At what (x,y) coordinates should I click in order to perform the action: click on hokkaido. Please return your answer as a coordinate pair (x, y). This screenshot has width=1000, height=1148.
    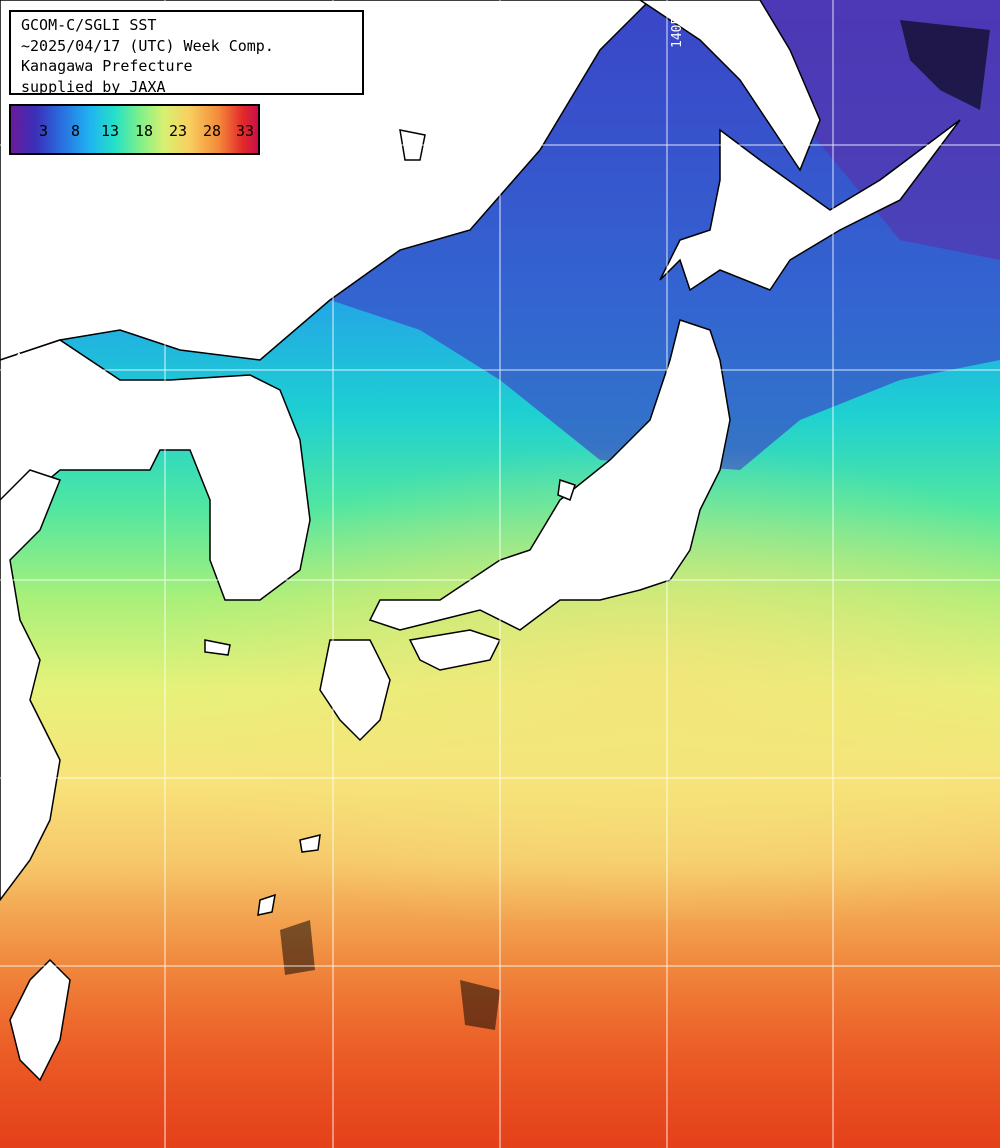
    Looking at the image, I should click on (810, 205).